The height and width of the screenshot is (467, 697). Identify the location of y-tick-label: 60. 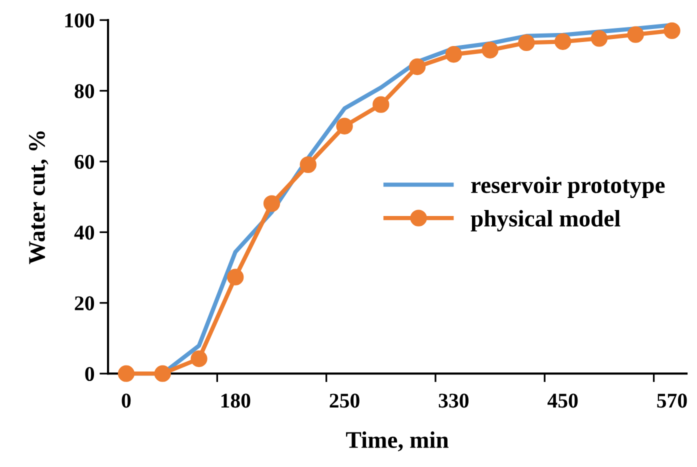
(84, 161).